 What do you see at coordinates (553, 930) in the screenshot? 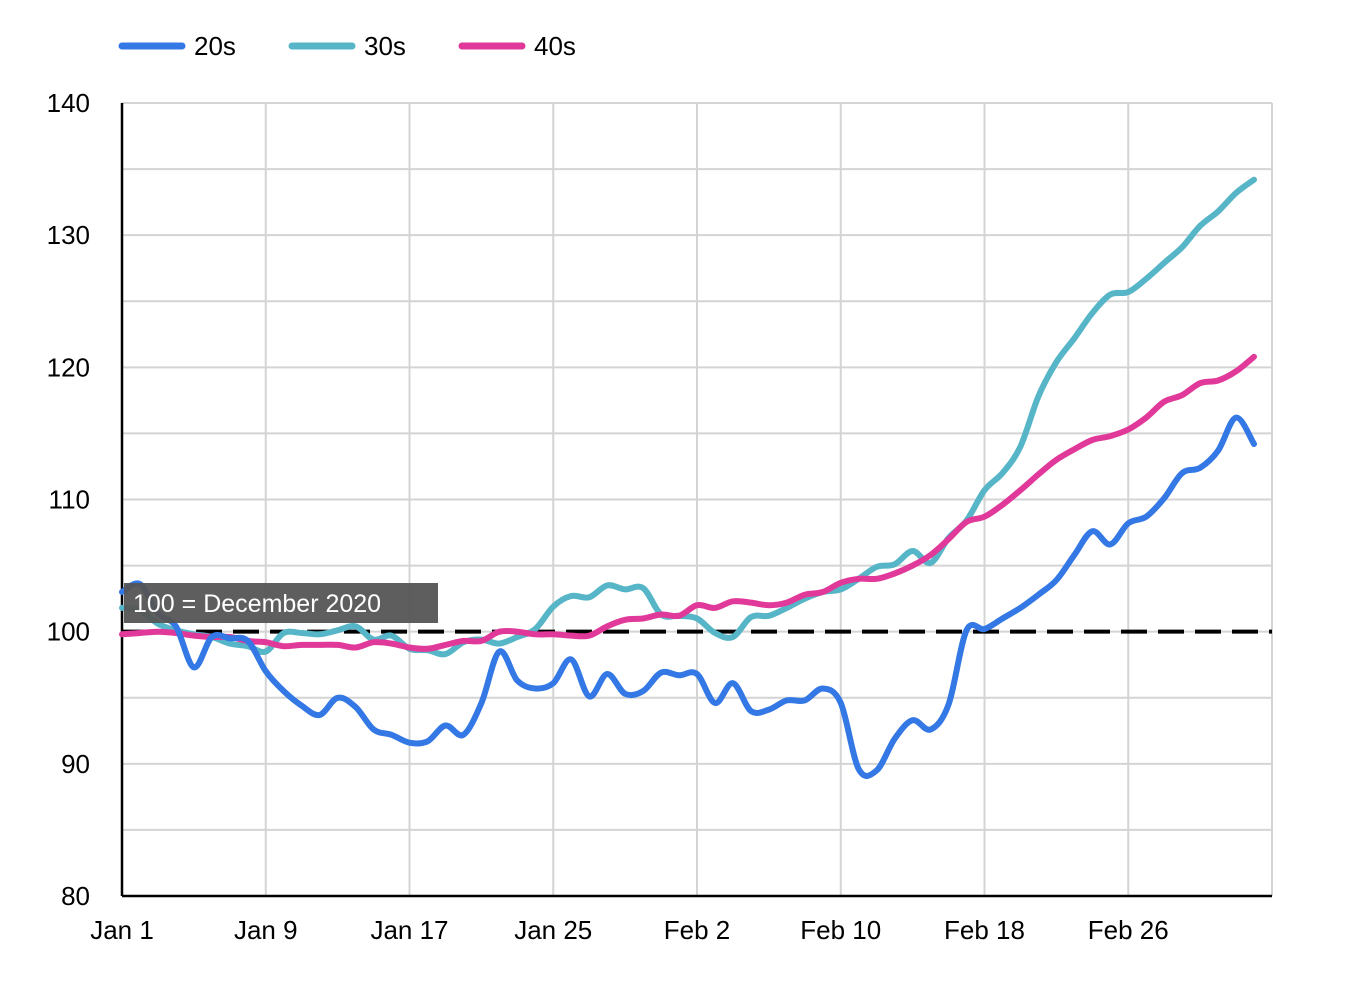
I see `x-tick-label: Jan 25` at bounding box center [553, 930].